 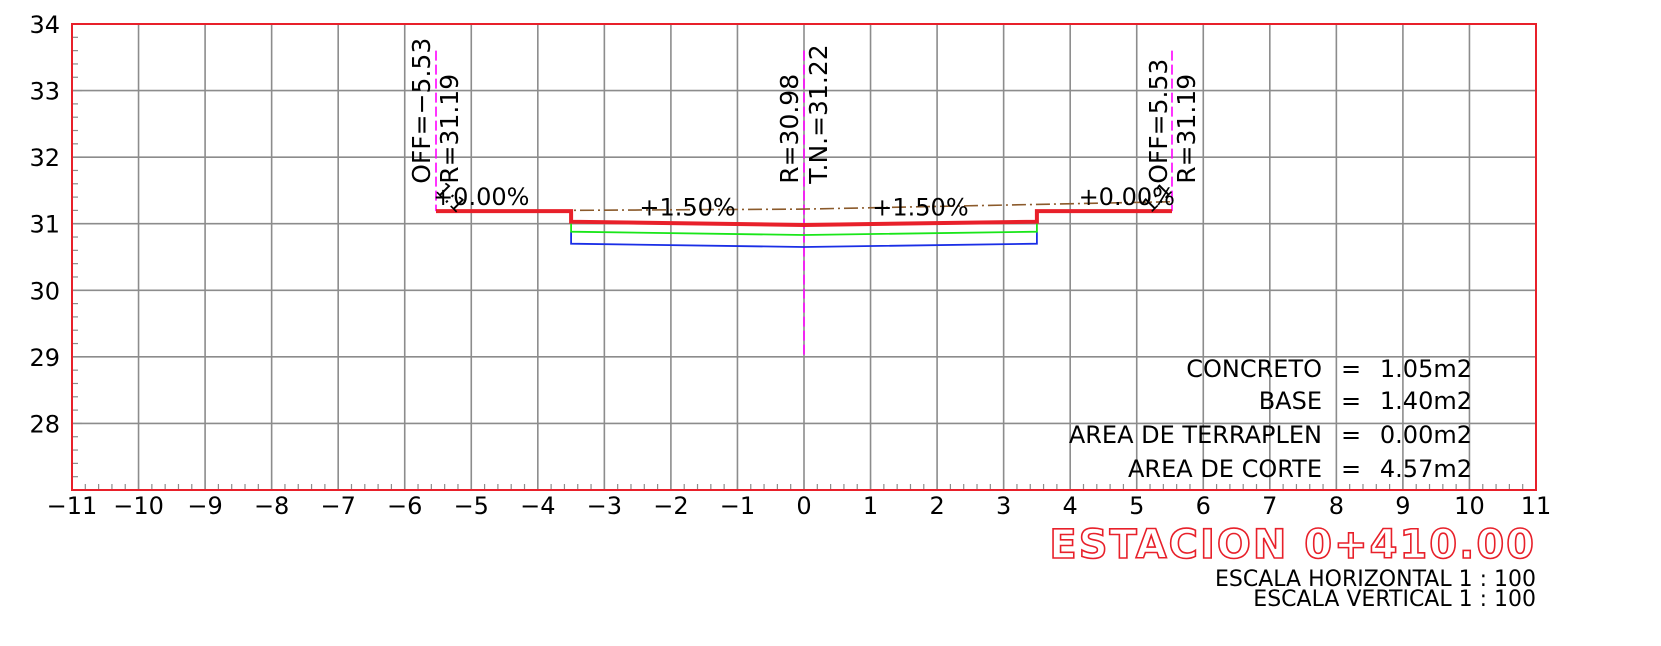 I want to click on x-tick-label: −9, so click(x=204, y=506).